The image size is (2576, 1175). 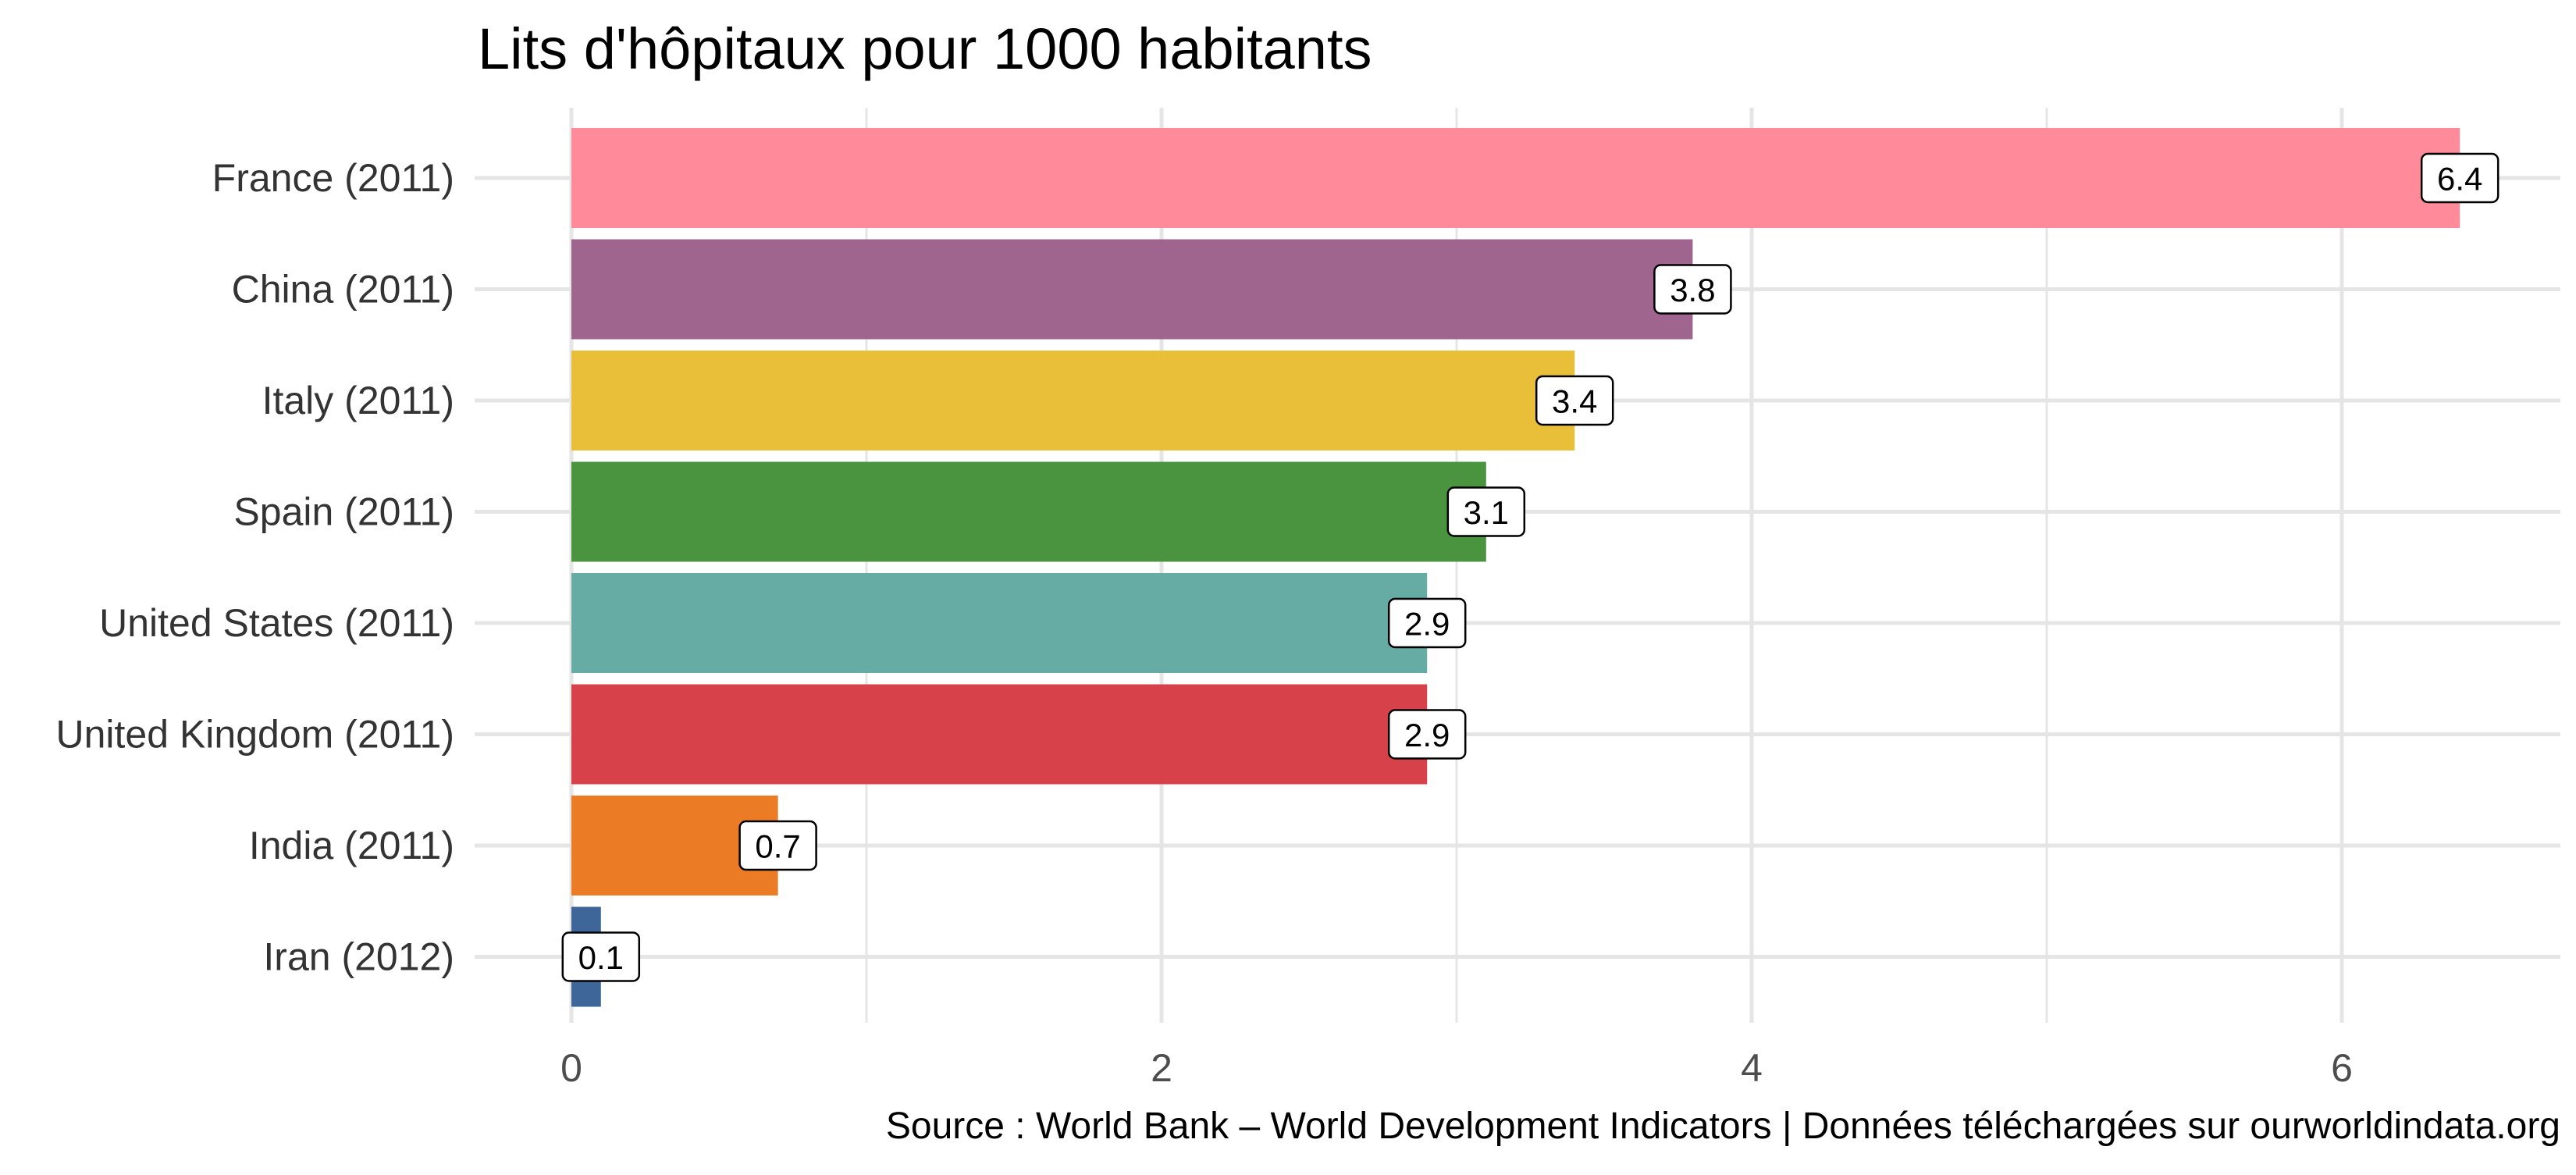 I want to click on data-label: 3.1, so click(x=1486, y=511).